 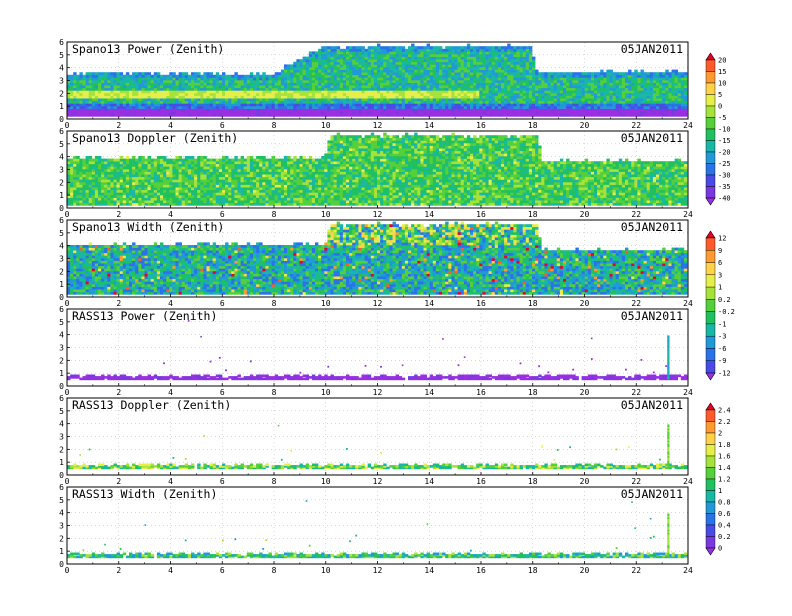 What do you see at coordinates (274, 125) in the screenshot?
I see `x-tick-label: 8` at bounding box center [274, 125].